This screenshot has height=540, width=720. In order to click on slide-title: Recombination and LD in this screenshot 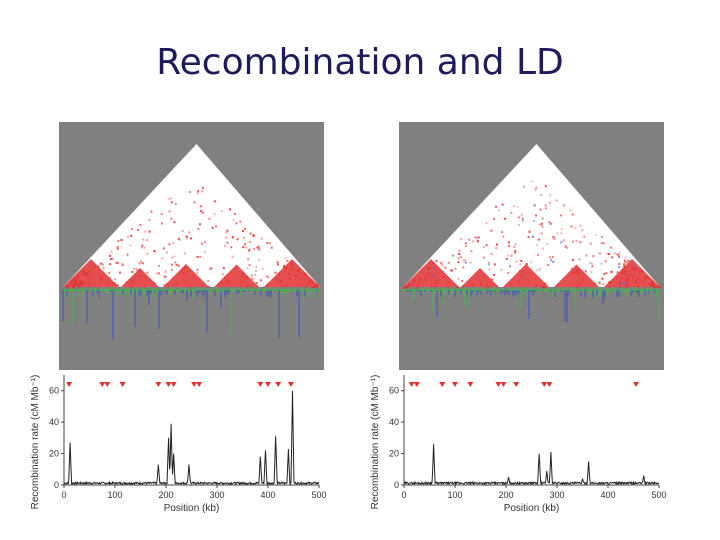, I will do `click(360, 62)`.